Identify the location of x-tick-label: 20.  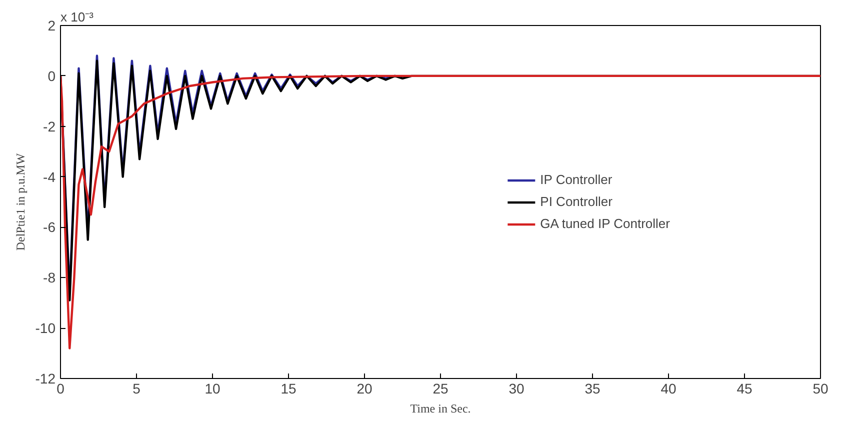
(364, 388).